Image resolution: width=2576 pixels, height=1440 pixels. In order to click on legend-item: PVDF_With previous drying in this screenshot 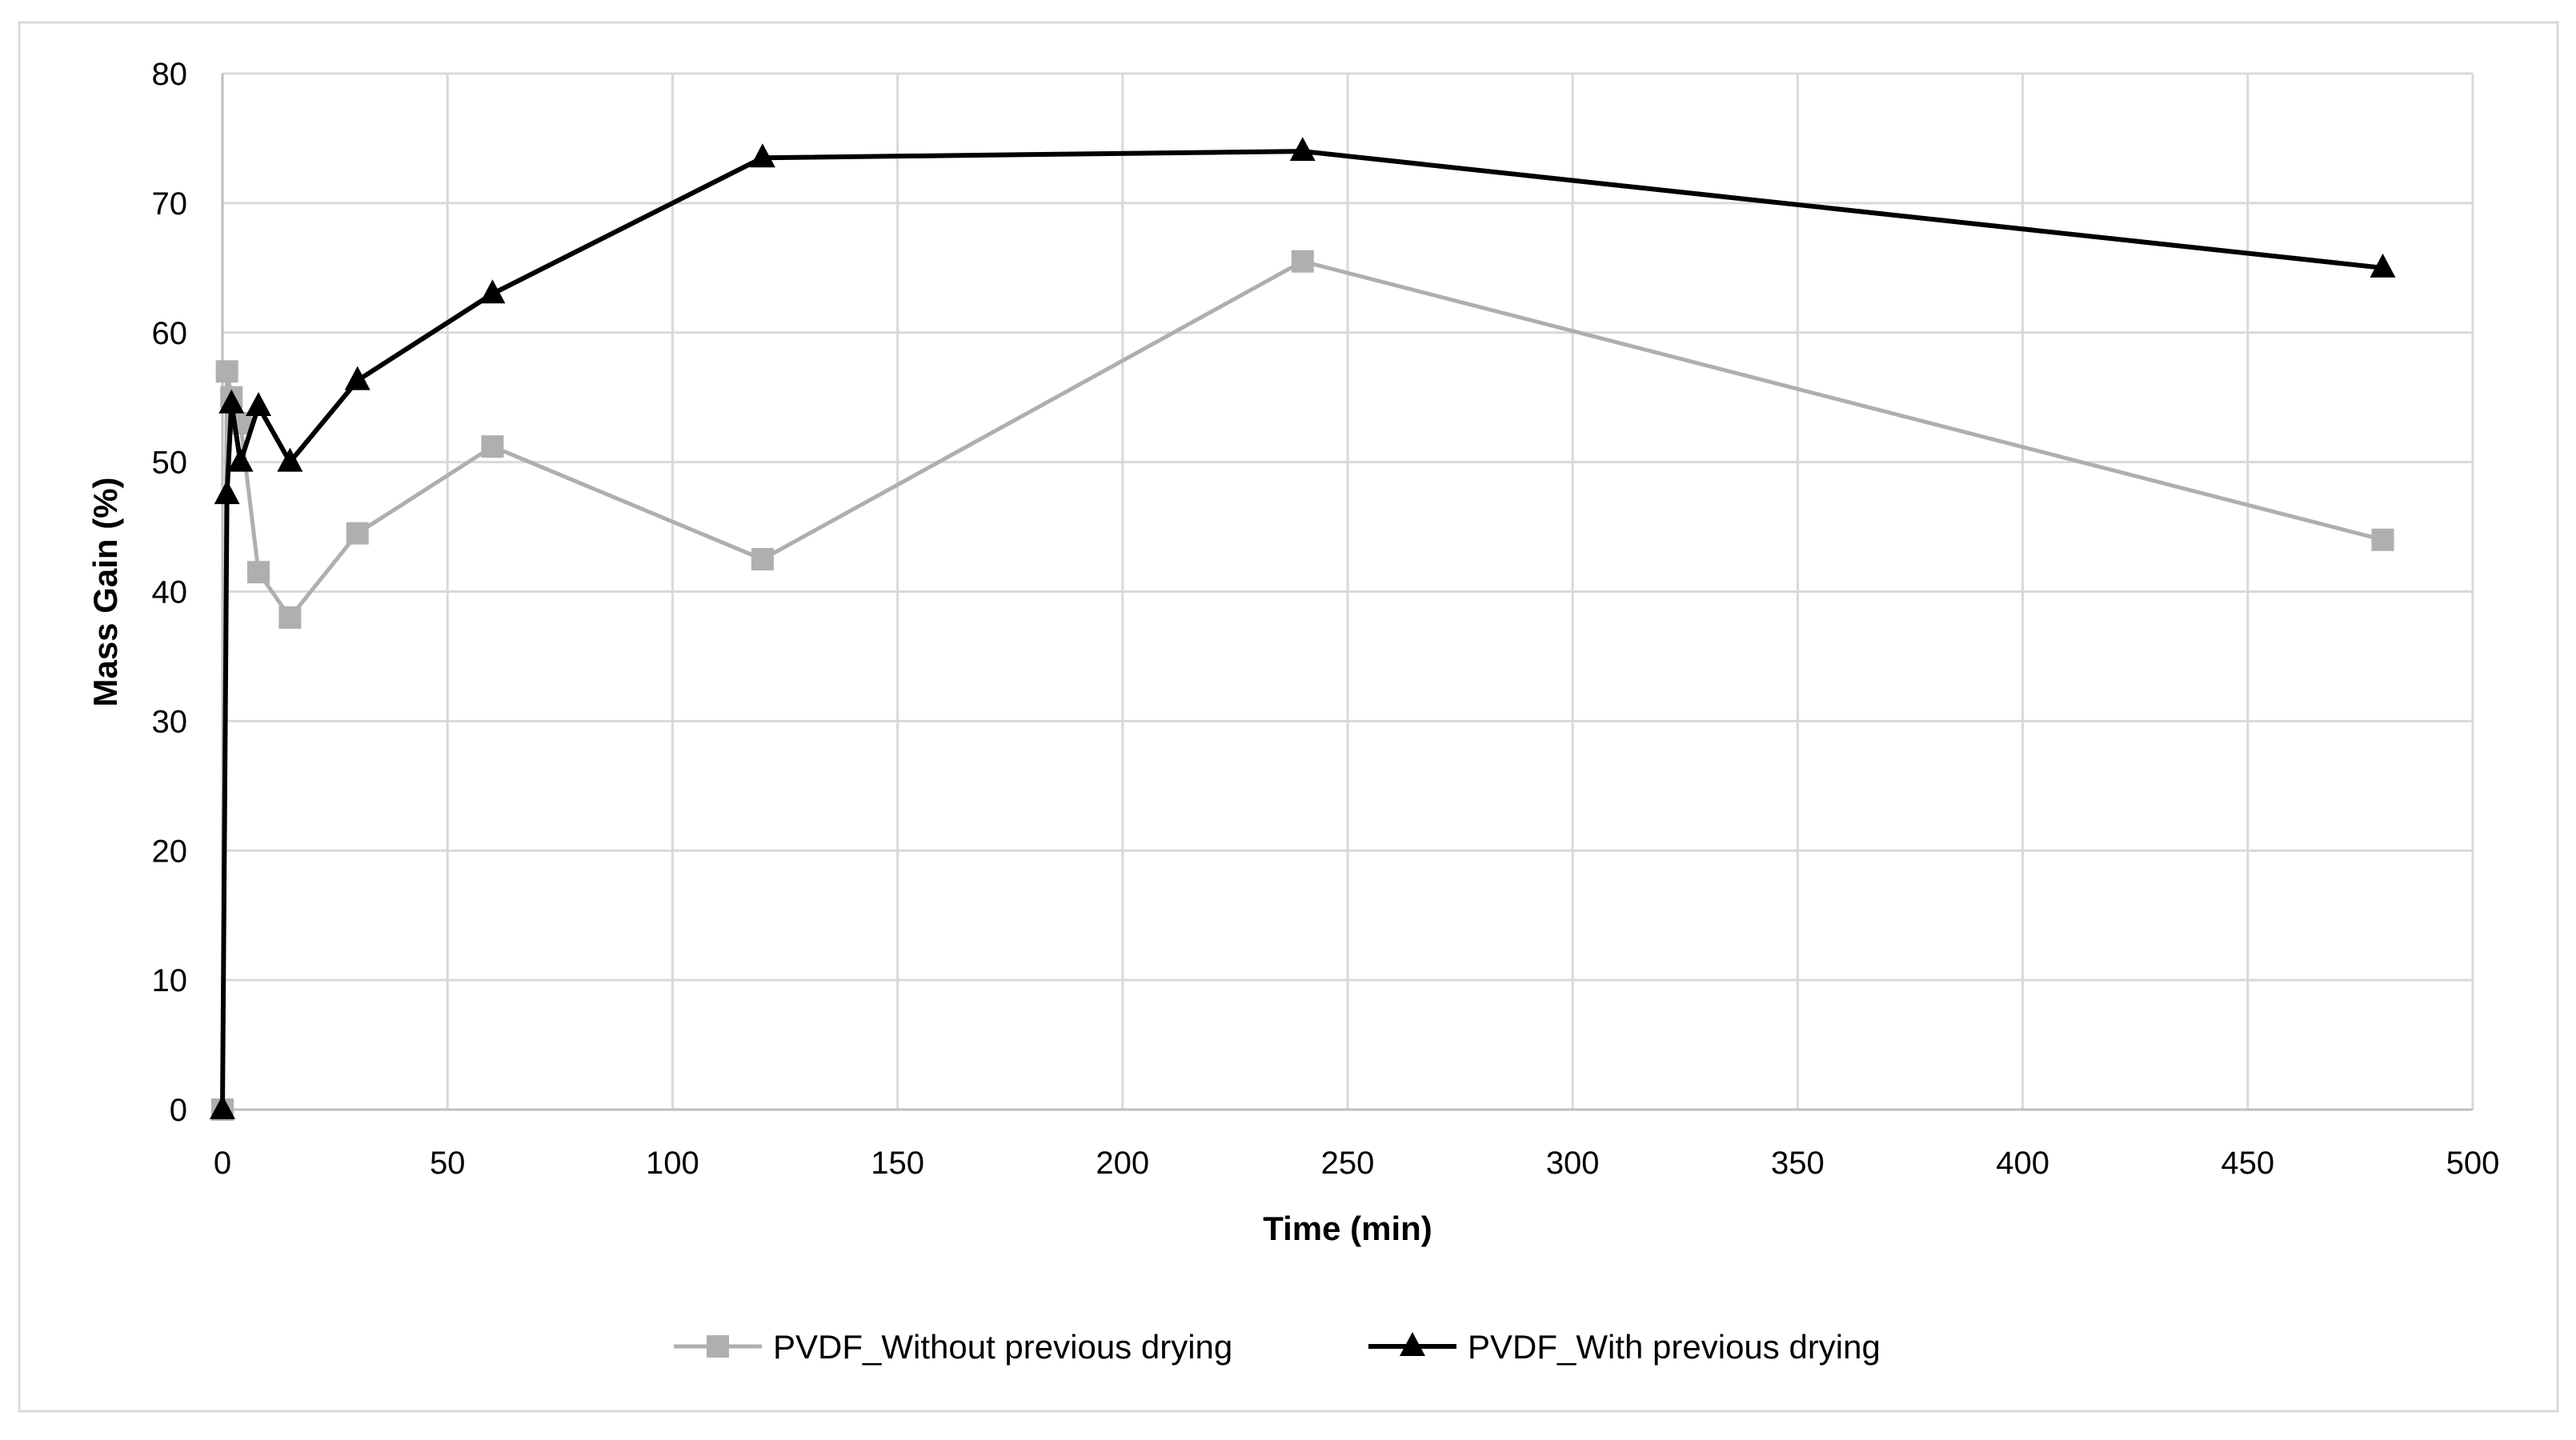, I will do `click(1624, 1347)`.